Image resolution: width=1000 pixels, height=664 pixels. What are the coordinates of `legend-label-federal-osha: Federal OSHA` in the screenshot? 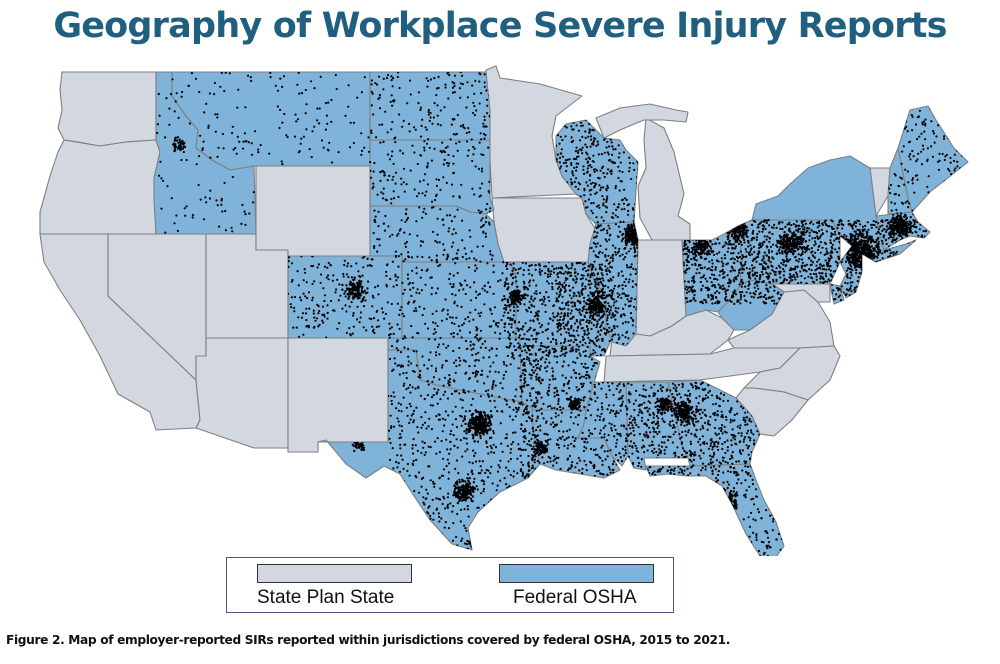 It's located at (575, 597).